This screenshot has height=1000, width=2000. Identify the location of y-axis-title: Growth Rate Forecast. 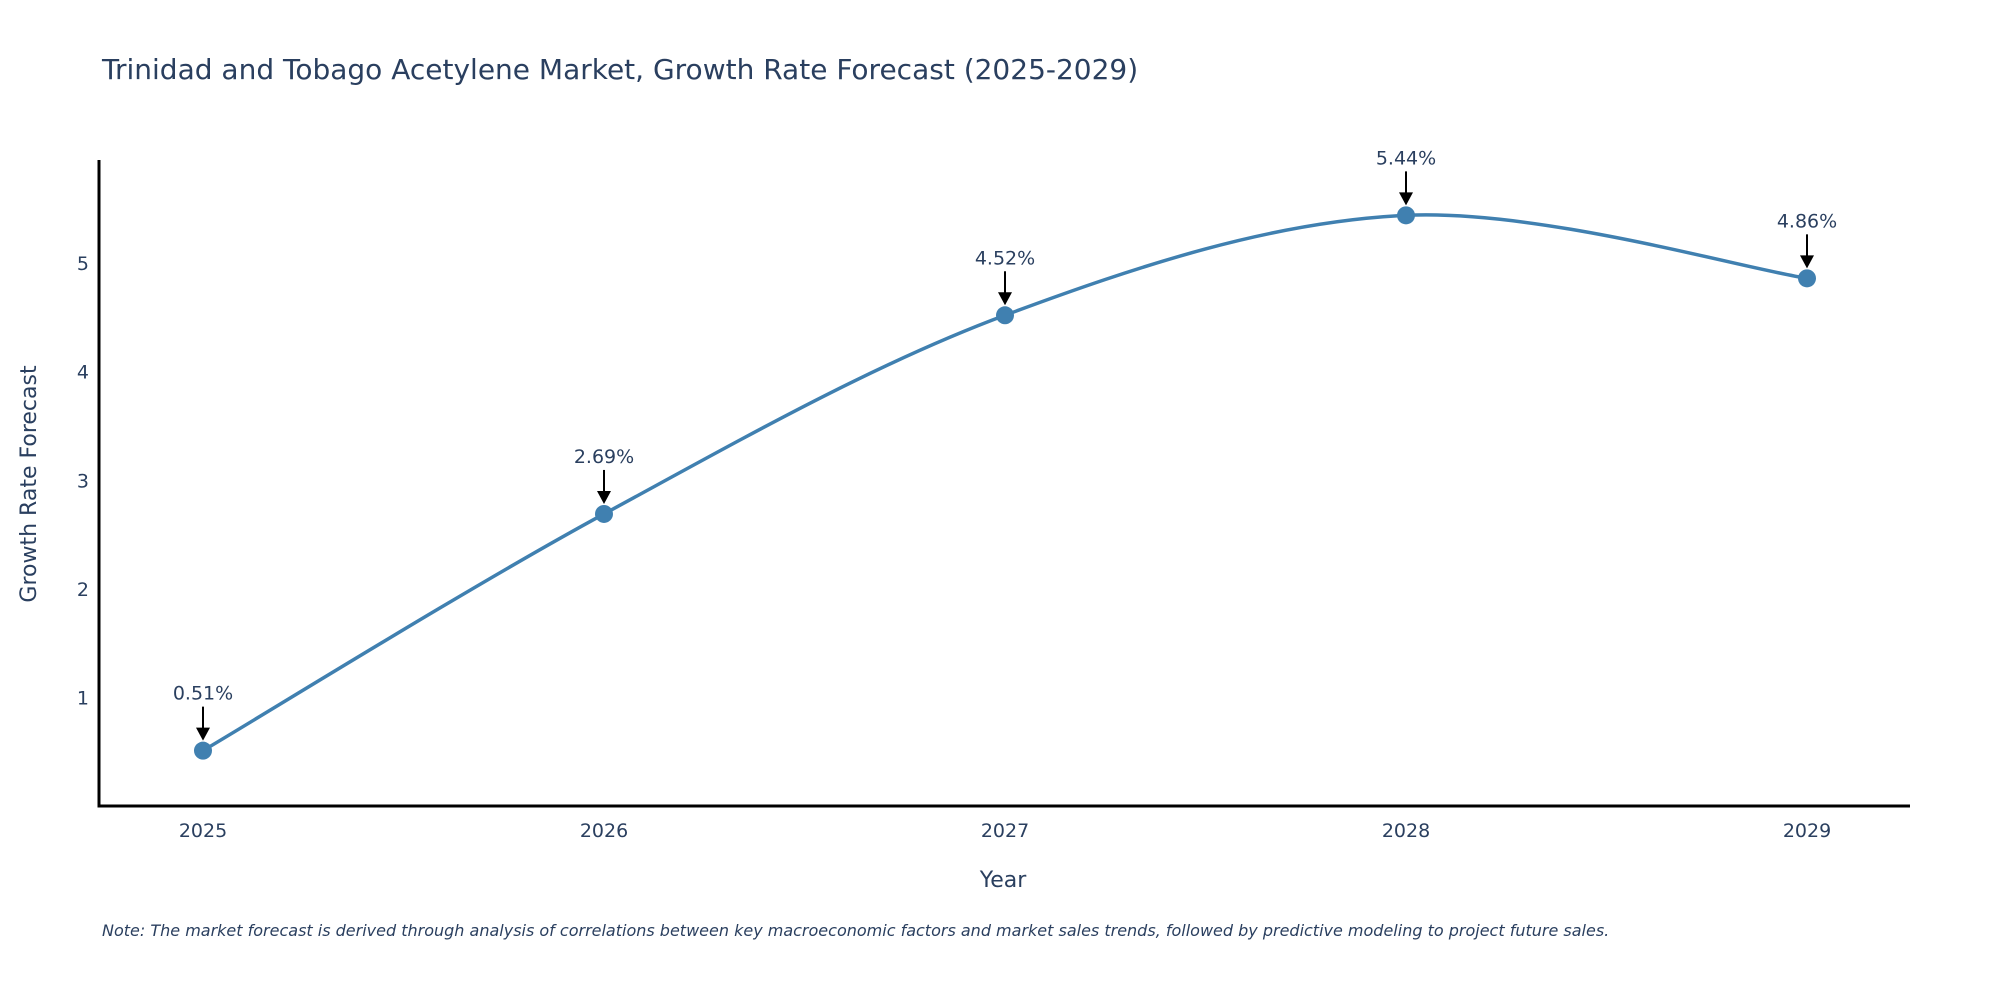
(29, 484).